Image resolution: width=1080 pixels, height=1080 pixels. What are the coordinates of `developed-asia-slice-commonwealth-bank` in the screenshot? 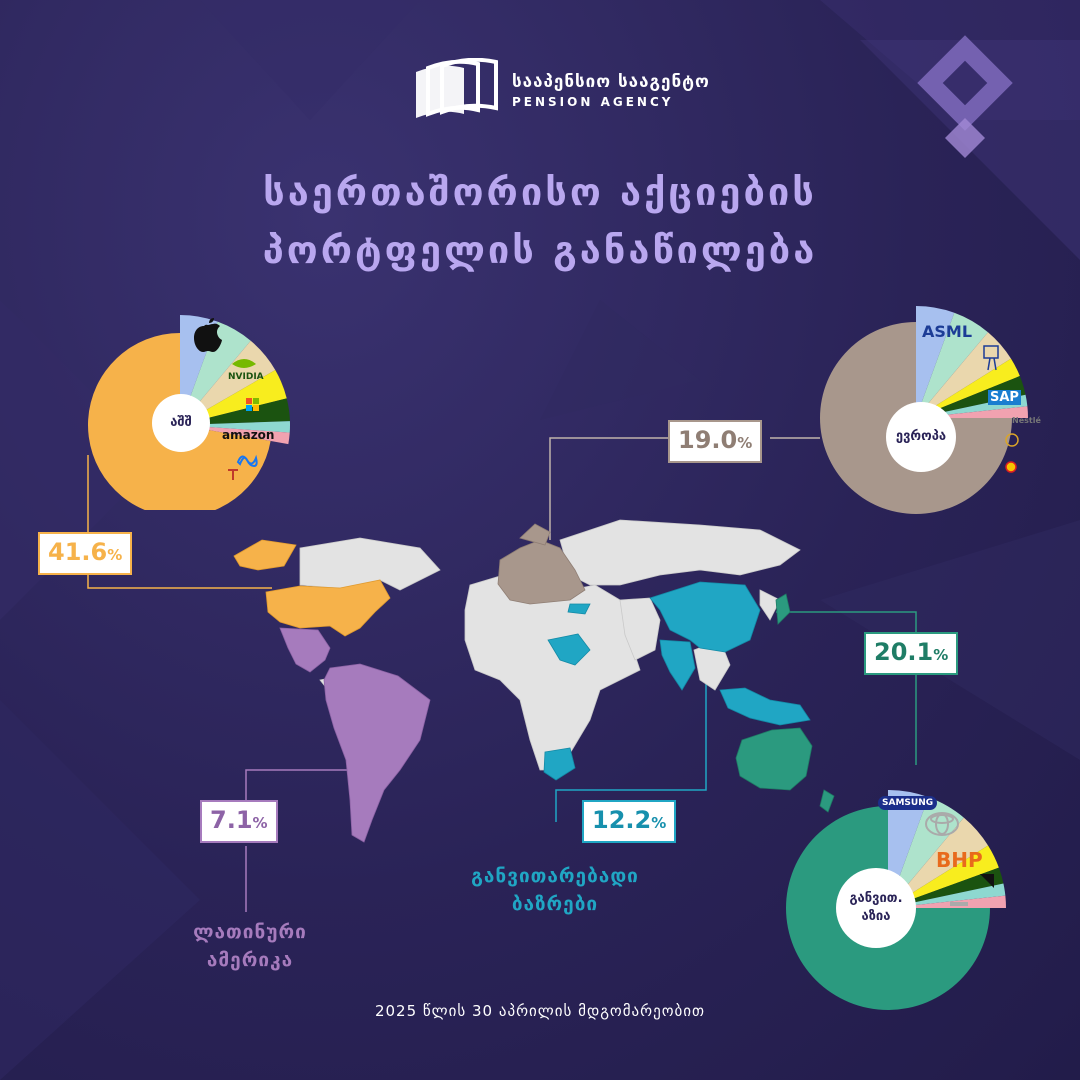 It's located at (943, 876).